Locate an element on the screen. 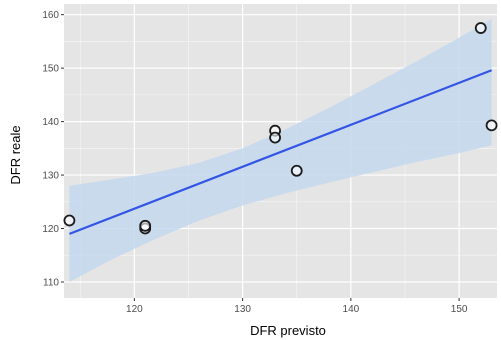 The width and height of the screenshot is (501, 340). y-tick-label: 160 is located at coordinates (50, 15).